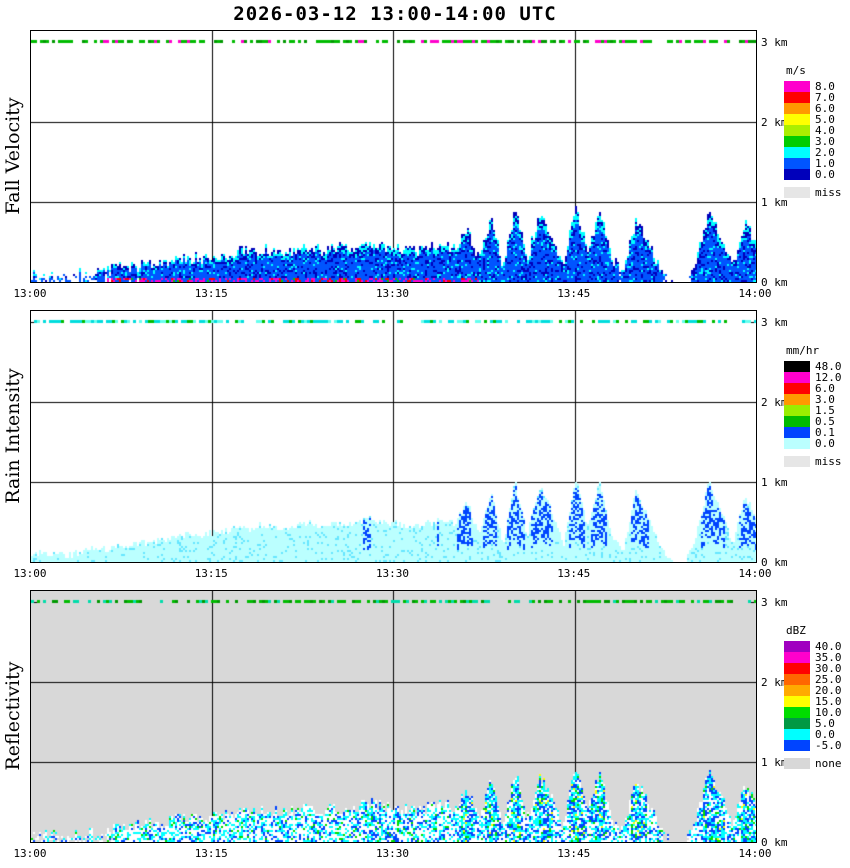  I want to click on y-tick-label: 2 km, so click(774, 402).